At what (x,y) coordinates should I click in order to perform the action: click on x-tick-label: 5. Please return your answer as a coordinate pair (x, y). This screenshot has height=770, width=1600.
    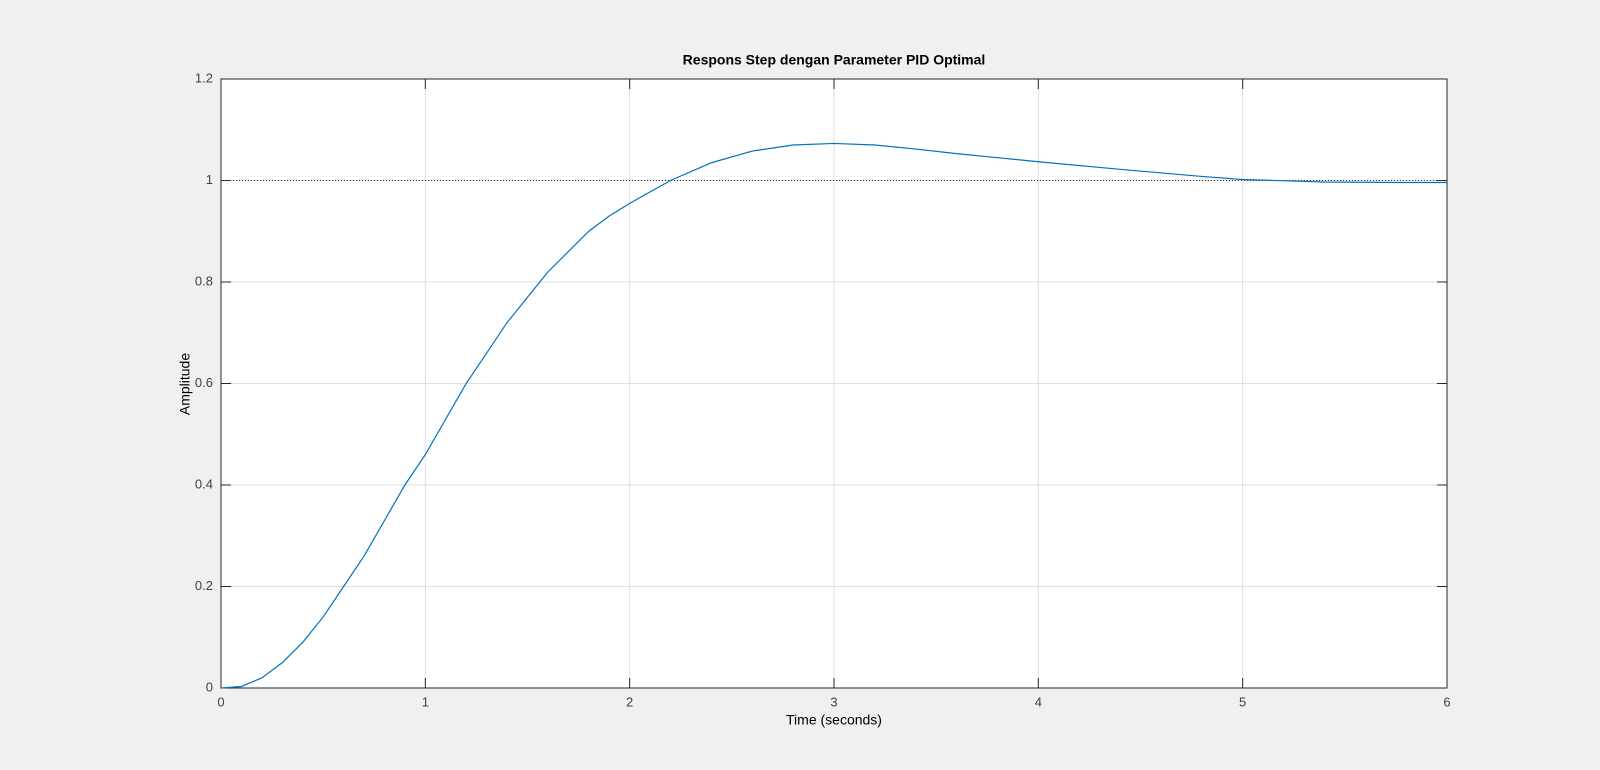
    Looking at the image, I should click on (1242, 701).